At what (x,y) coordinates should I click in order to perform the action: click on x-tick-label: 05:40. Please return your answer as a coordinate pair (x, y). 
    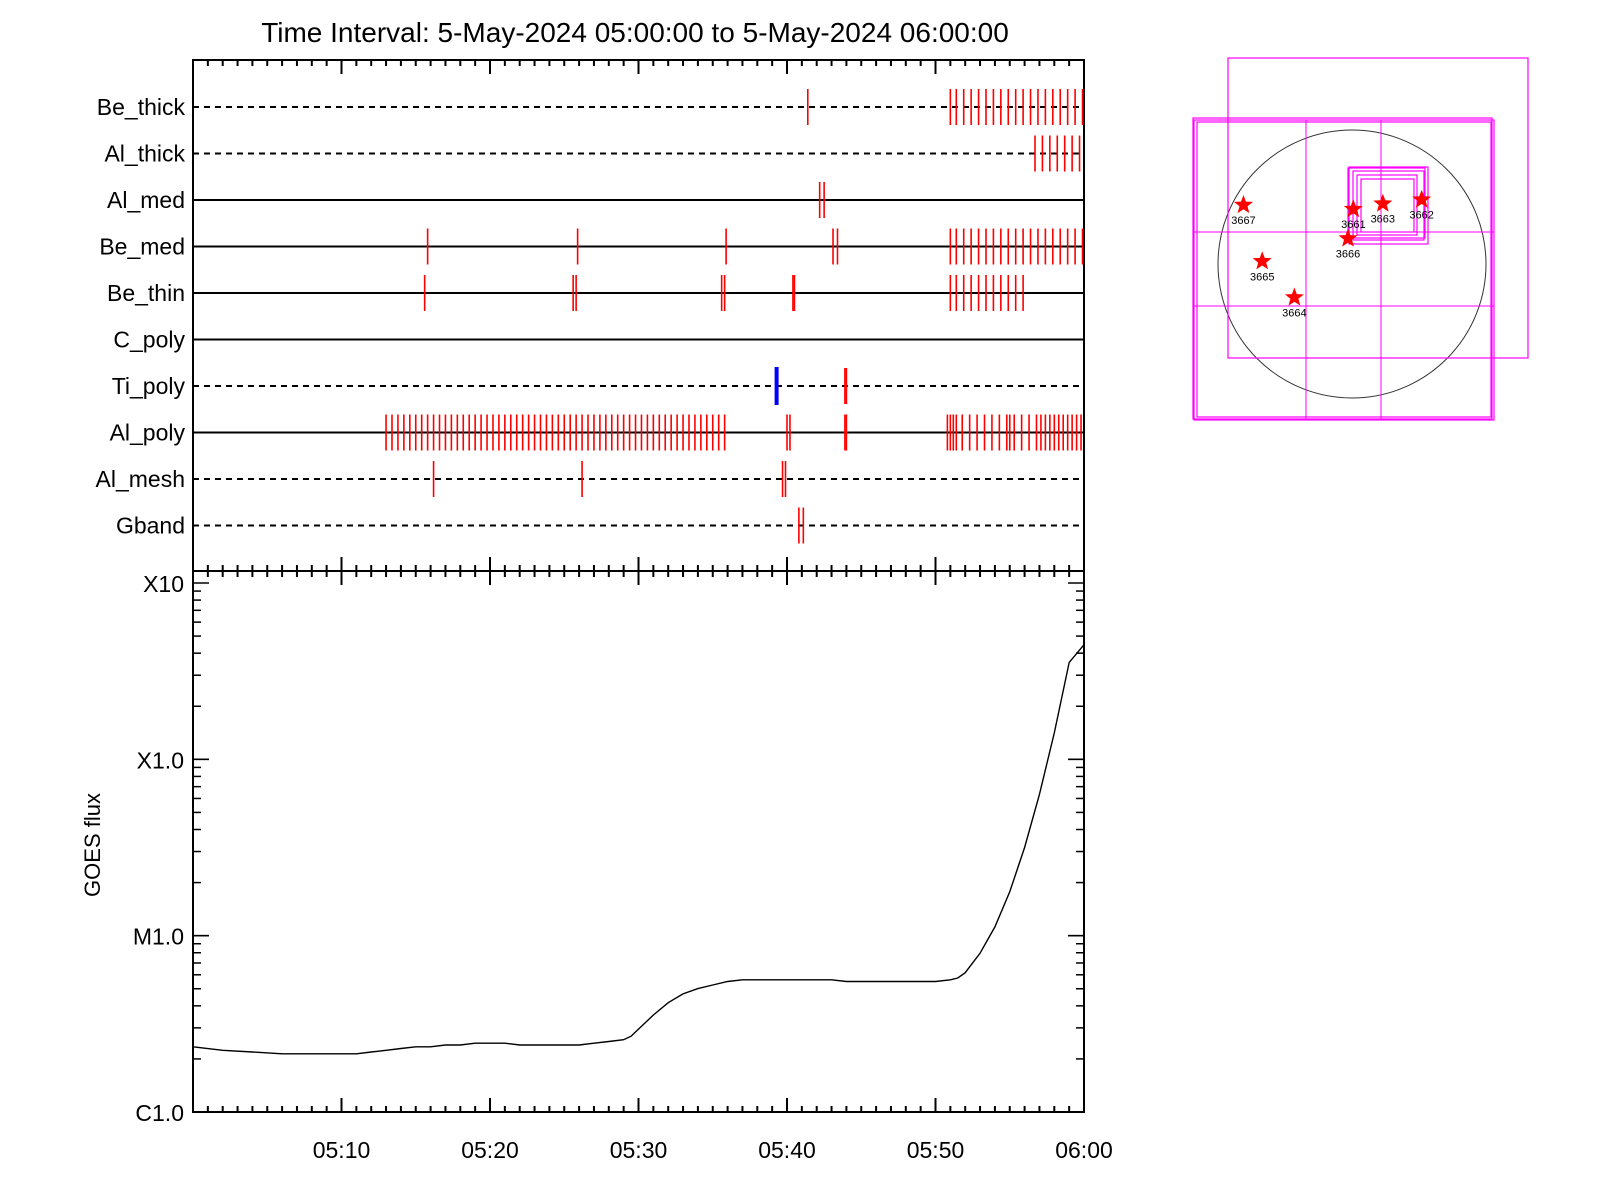
    Looking at the image, I should click on (787, 1150).